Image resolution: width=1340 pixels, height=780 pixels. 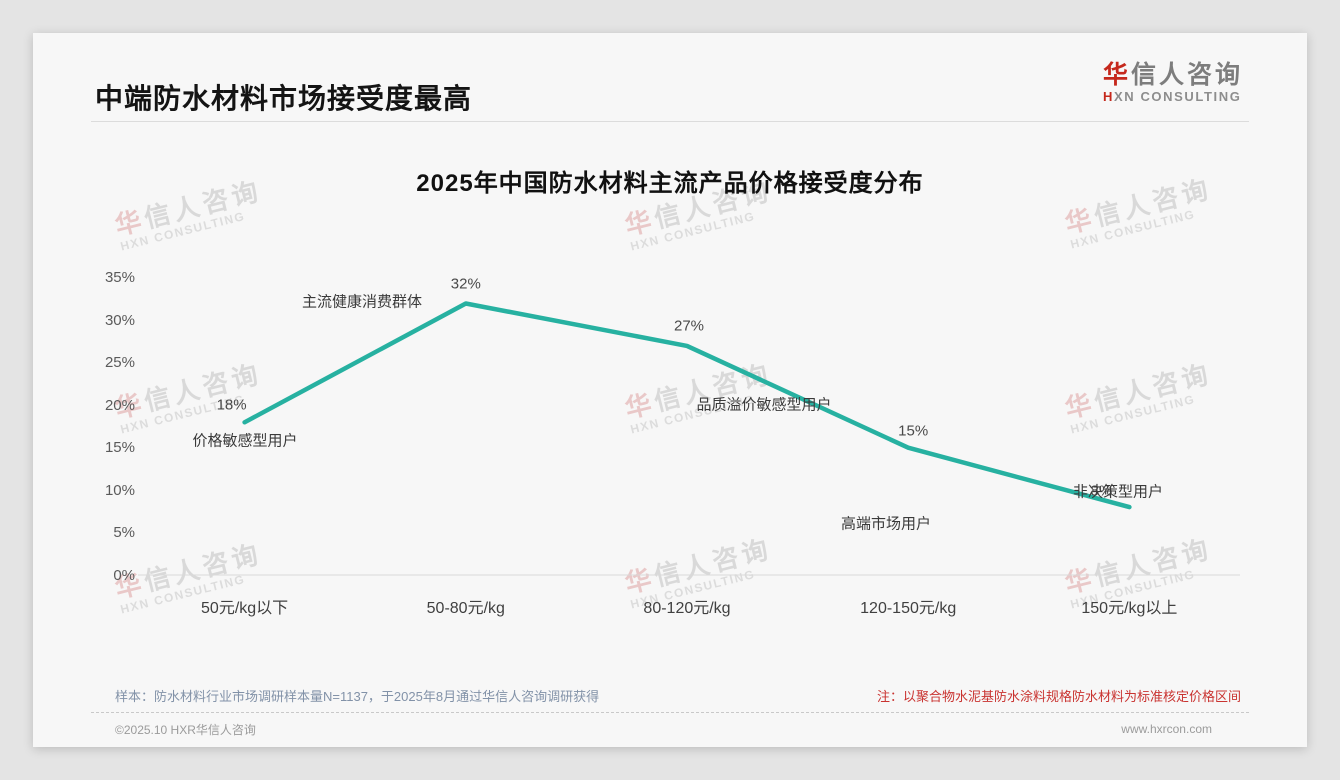 I want to click on y-axis-tick: 30%, so click(x=119, y=320).